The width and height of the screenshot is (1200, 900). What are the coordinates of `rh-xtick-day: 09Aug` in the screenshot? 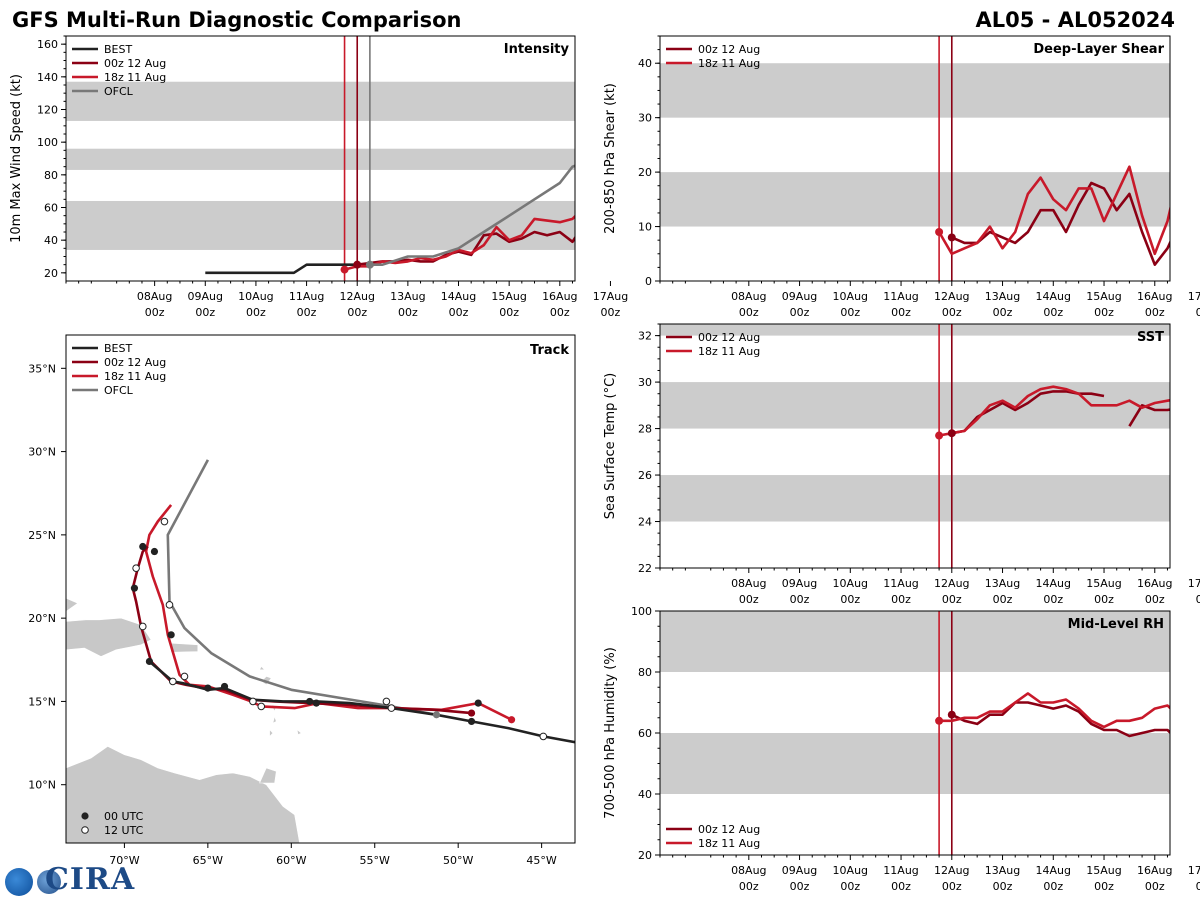 It's located at (799, 870).